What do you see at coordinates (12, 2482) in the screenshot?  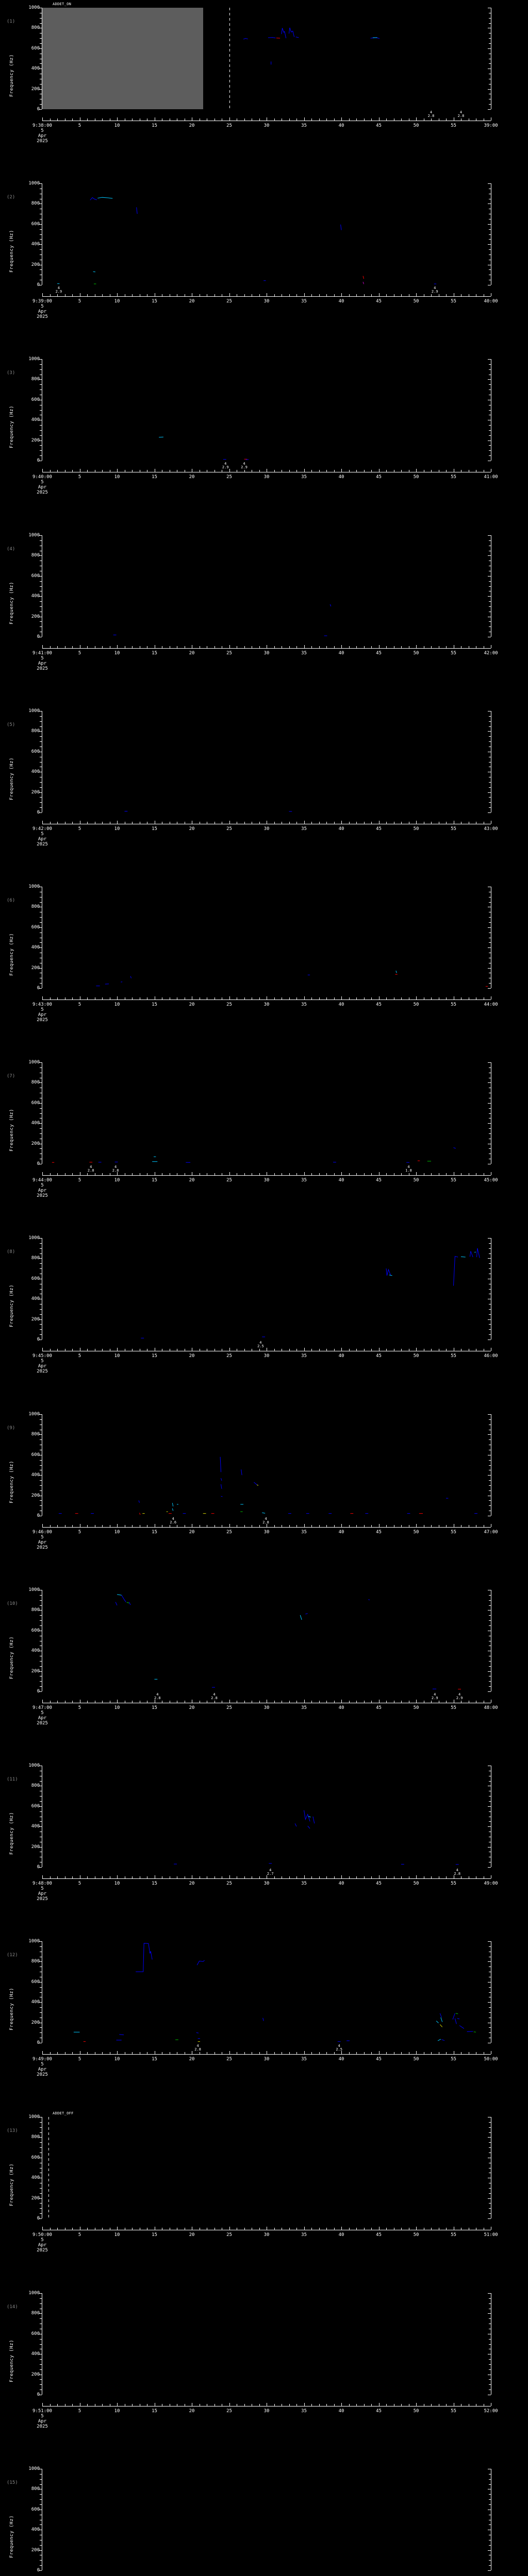 I see `panel-number: (15)` at bounding box center [12, 2482].